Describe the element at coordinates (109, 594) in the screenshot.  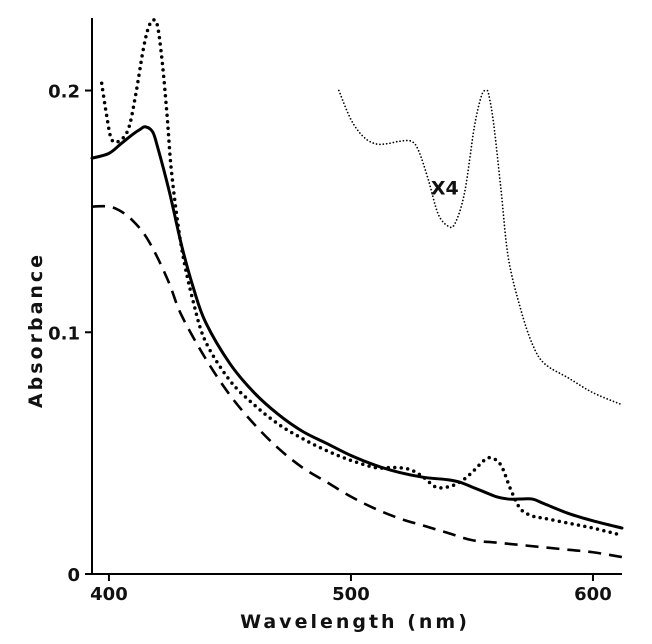
I see `x-tick-label-400: 400` at that location.